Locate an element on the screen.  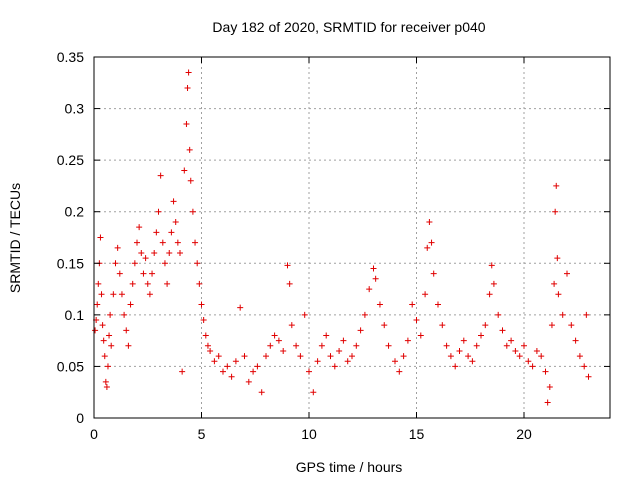
y-tick-label: 0.1 is located at coordinates (75, 315).